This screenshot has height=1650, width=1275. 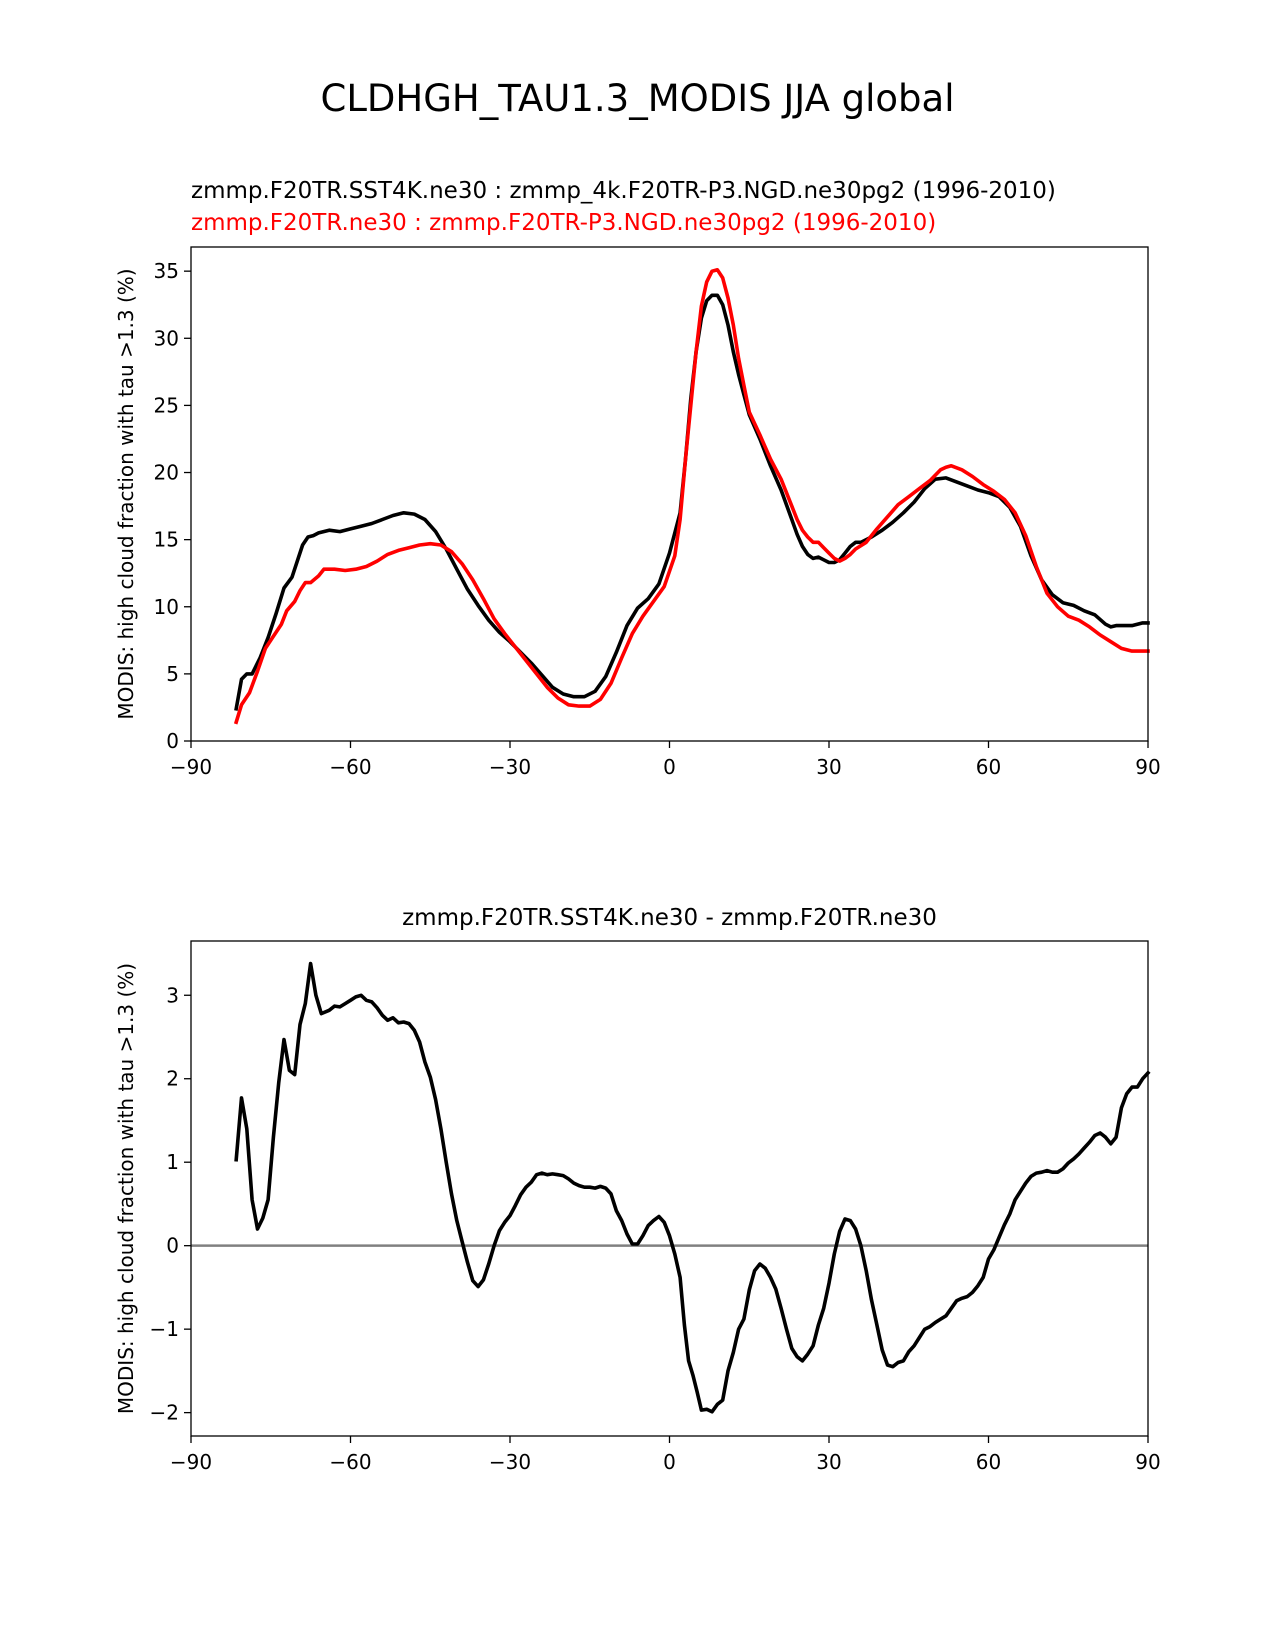 What do you see at coordinates (637, 98) in the screenshot?
I see `figure-suptitle: CLDHGH_TAU1.3_MODIS JJA global` at bounding box center [637, 98].